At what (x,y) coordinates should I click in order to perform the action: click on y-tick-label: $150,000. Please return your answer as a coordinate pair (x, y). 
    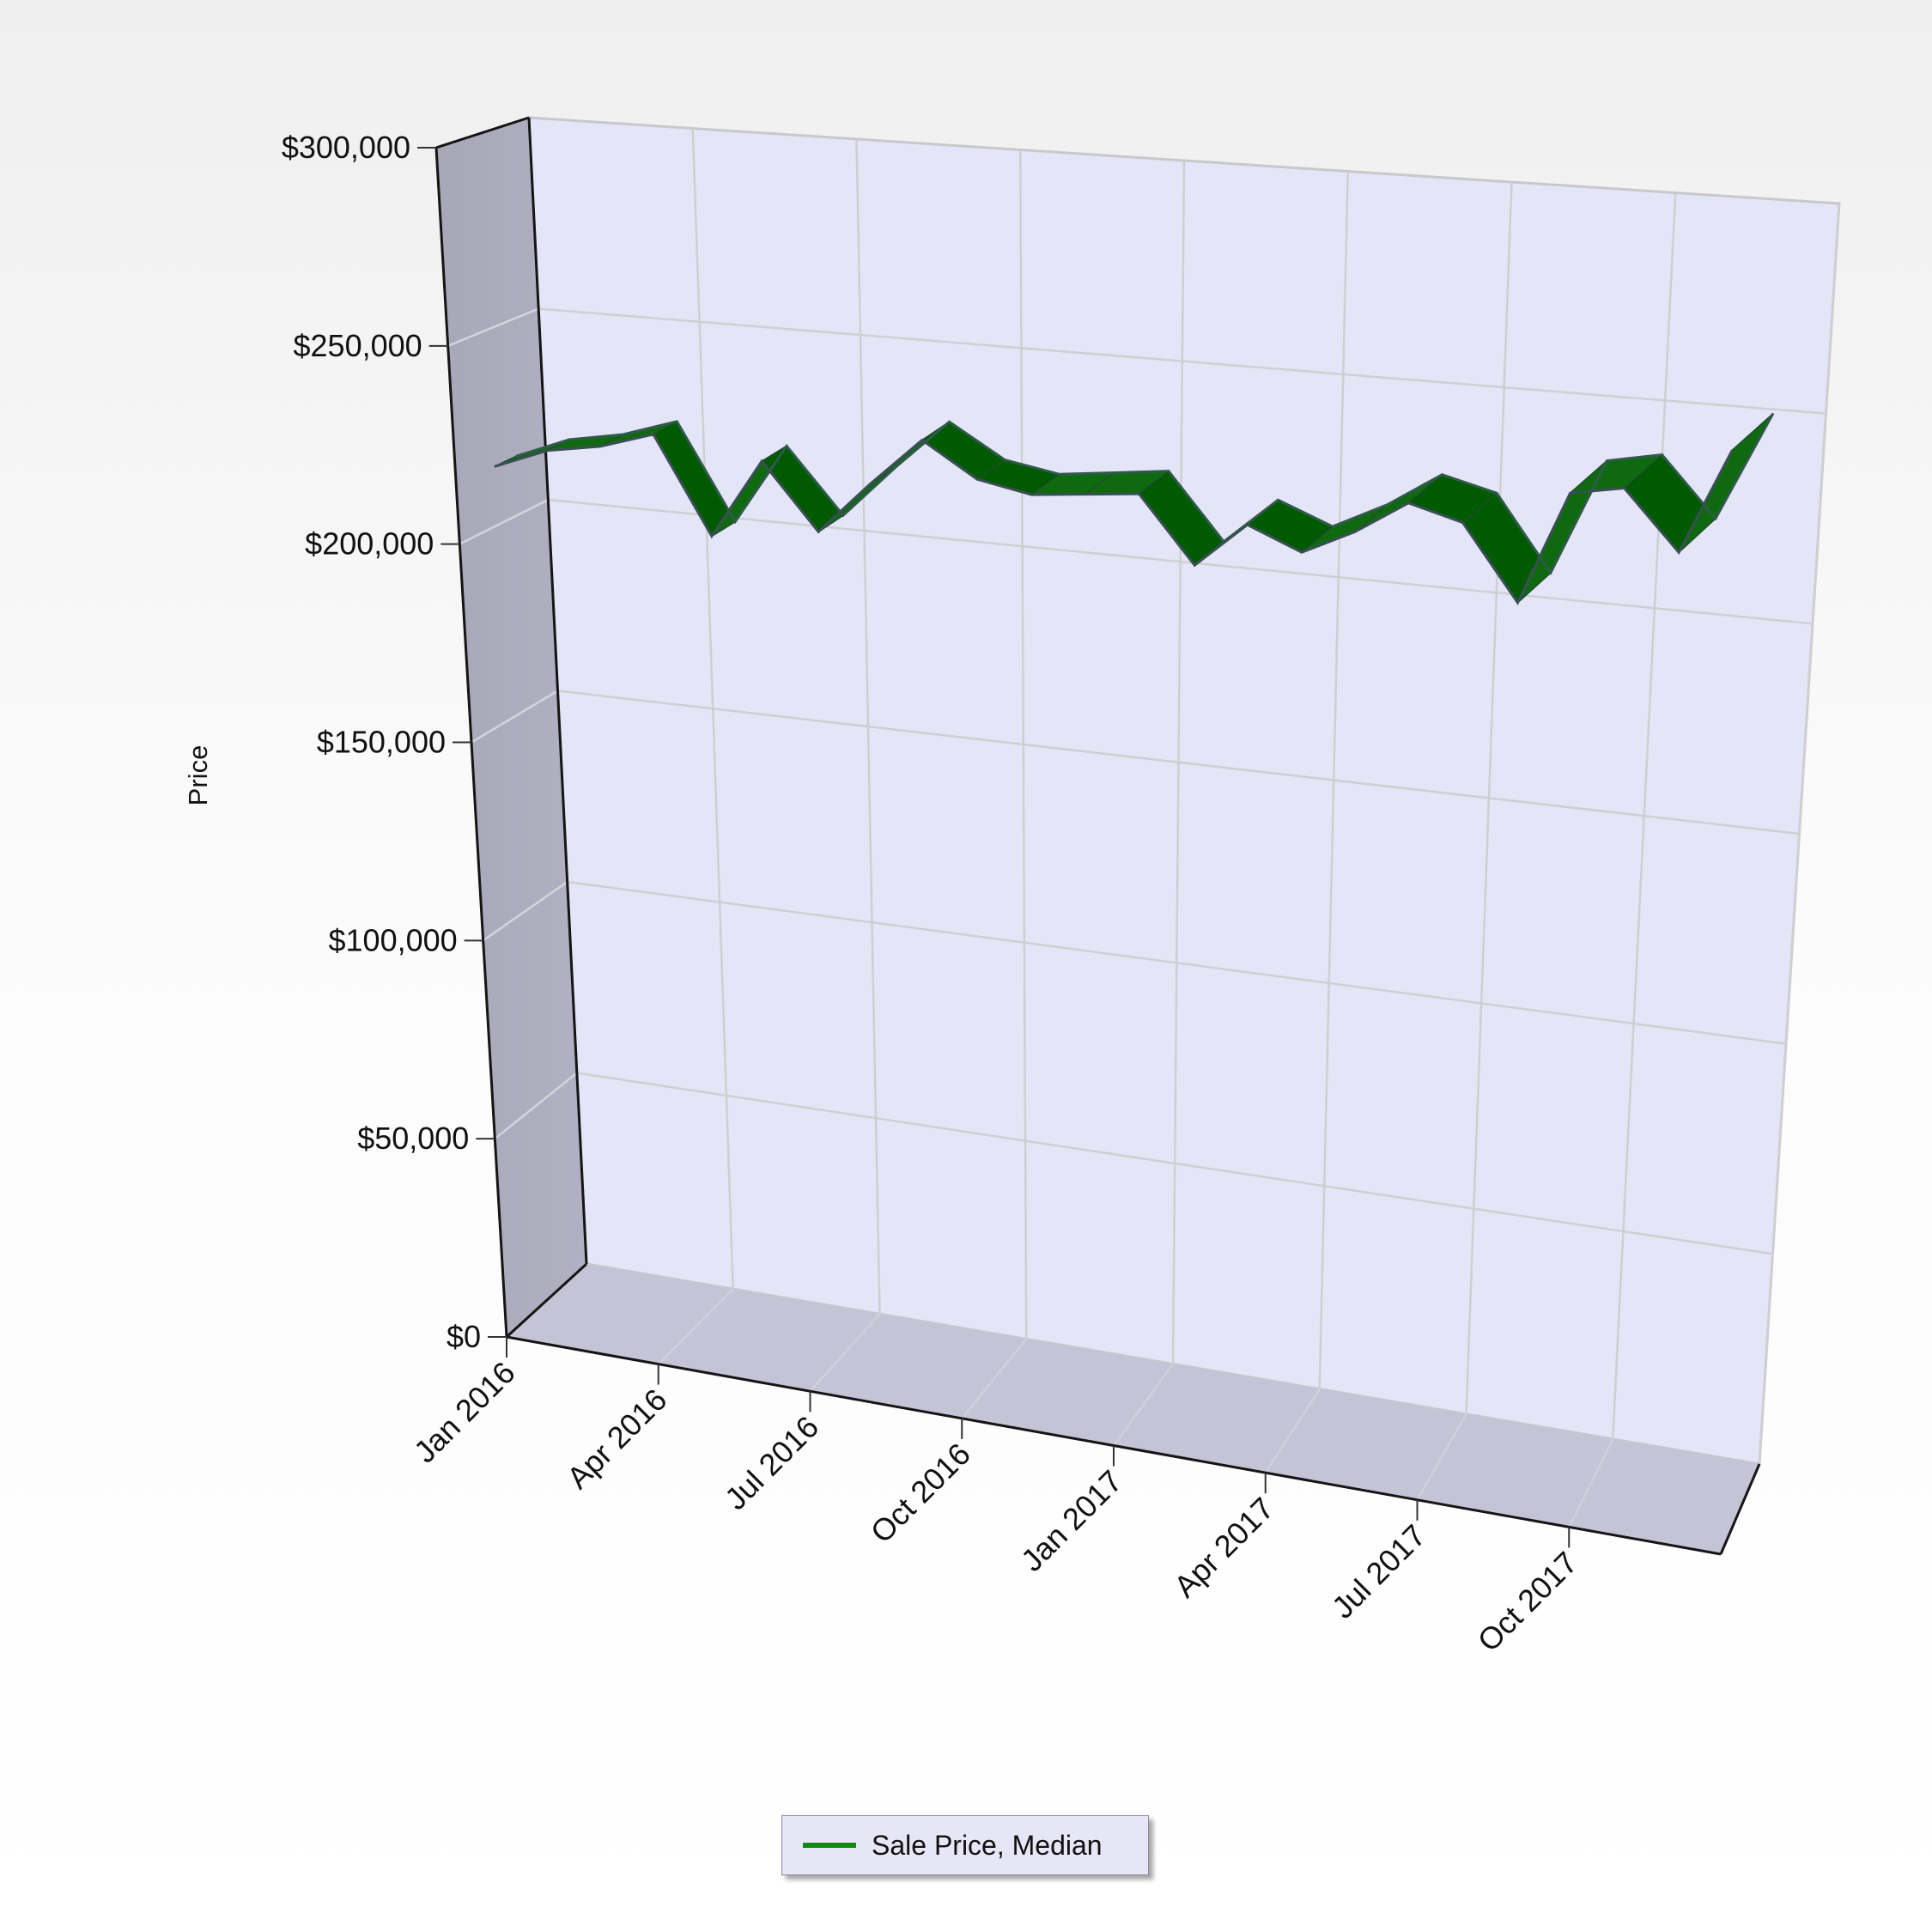
    Looking at the image, I should click on (381, 742).